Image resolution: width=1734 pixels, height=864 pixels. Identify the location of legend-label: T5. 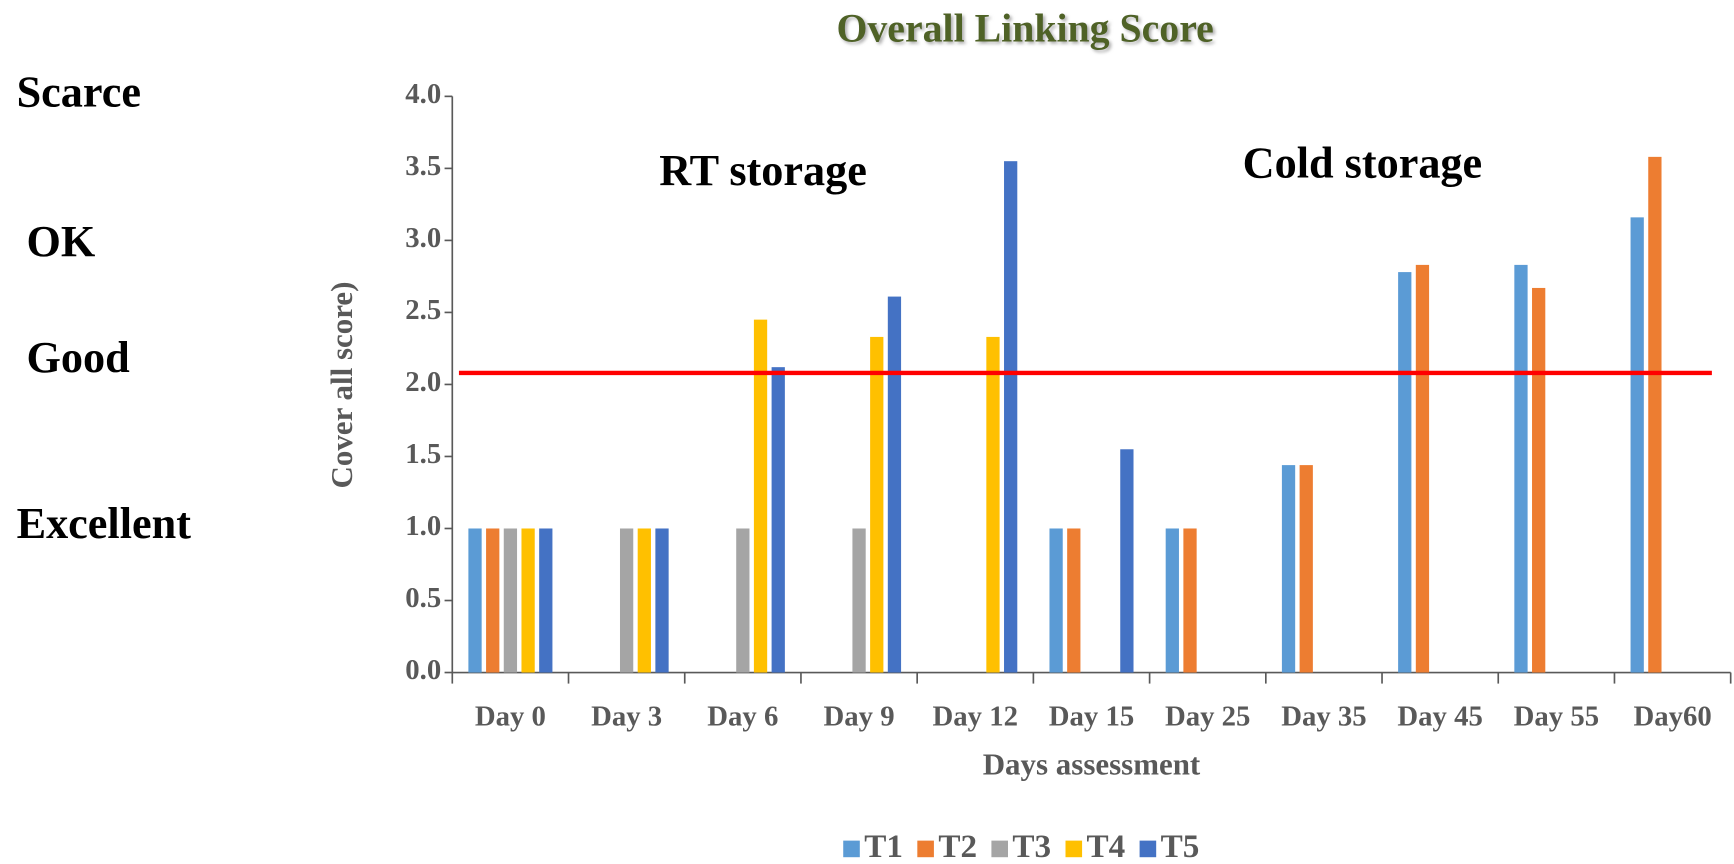
(1180, 846).